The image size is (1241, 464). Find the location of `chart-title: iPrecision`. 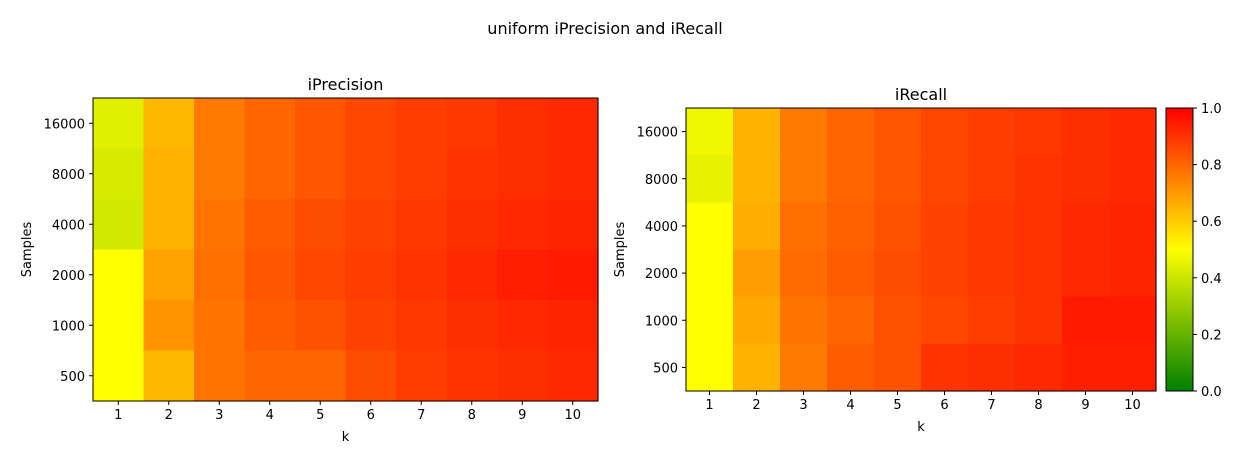

chart-title: iPrecision is located at coordinates (346, 84).